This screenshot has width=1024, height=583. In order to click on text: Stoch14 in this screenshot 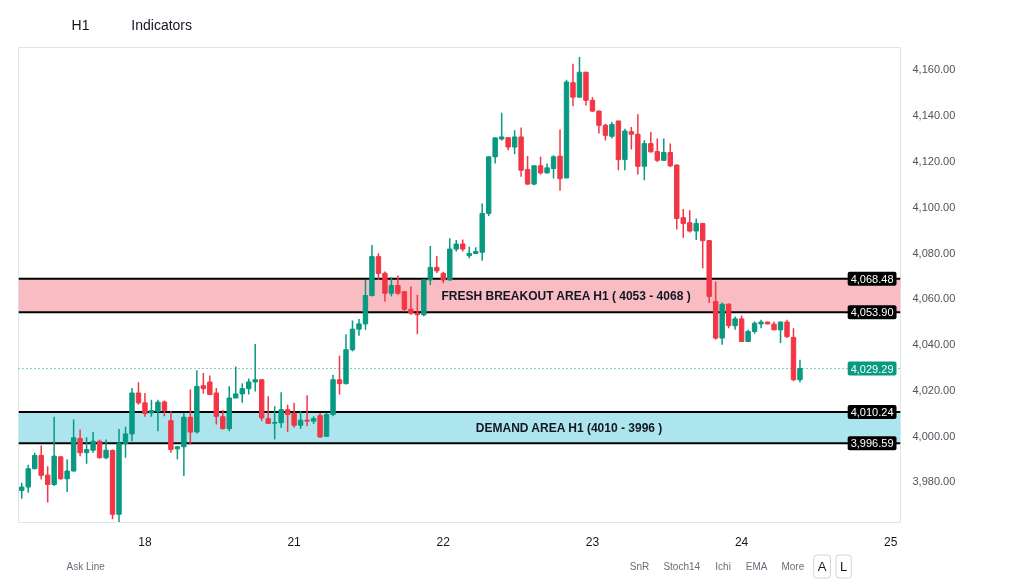, I will do `click(682, 566)`.